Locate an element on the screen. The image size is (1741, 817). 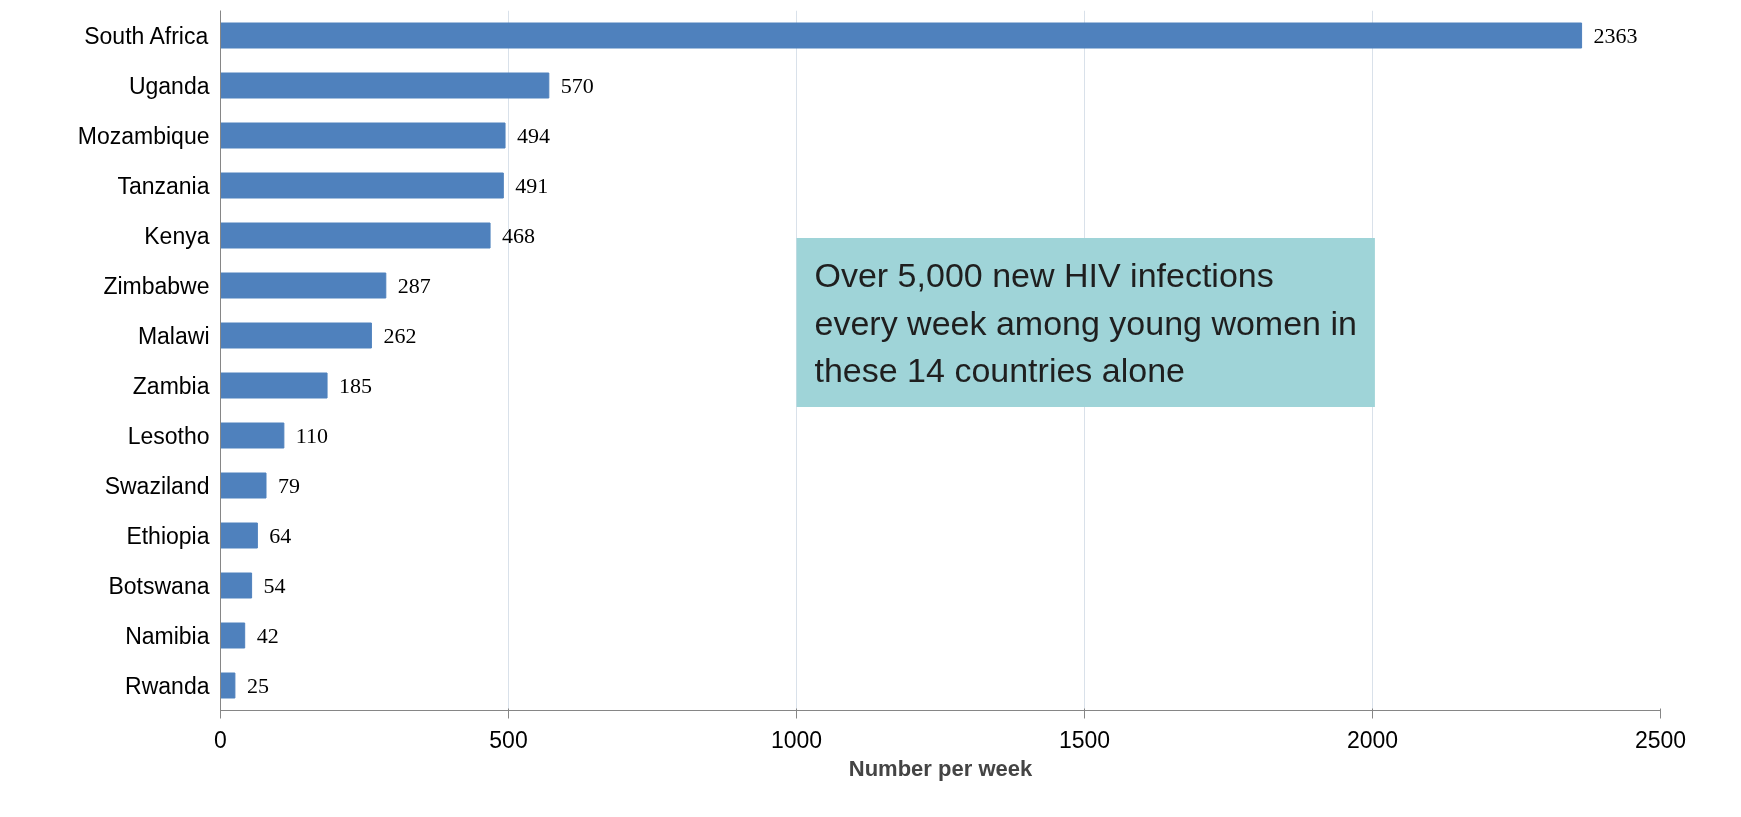
y-tick-label: Tanzania is located at coordinates (163, 185).